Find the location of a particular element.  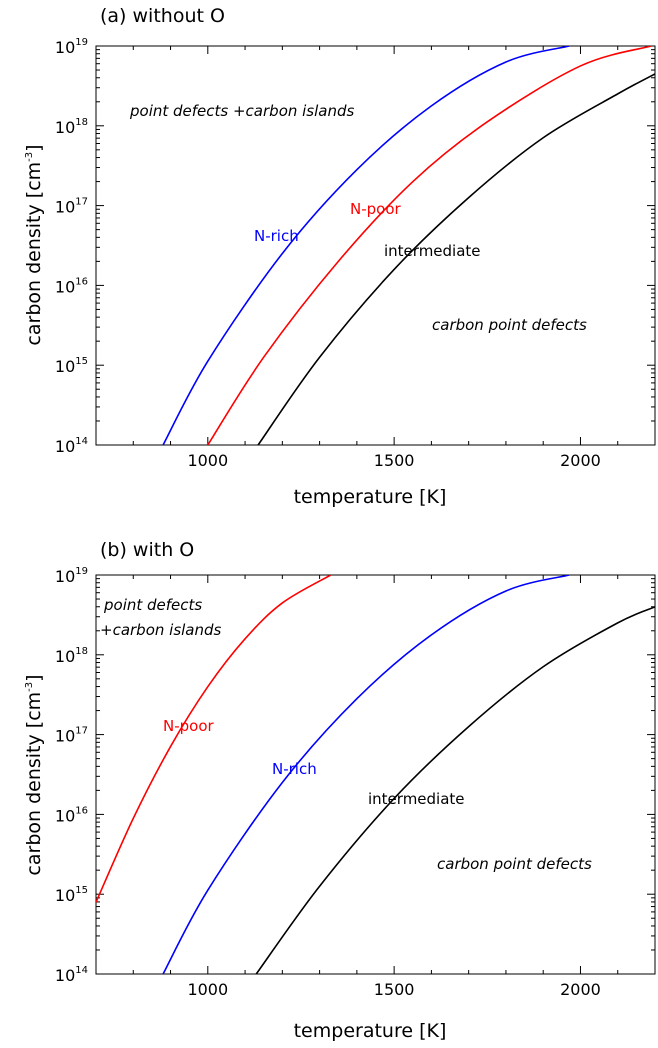

panel-b-region-upper-1: point defects is located at coordinates (152, 605).